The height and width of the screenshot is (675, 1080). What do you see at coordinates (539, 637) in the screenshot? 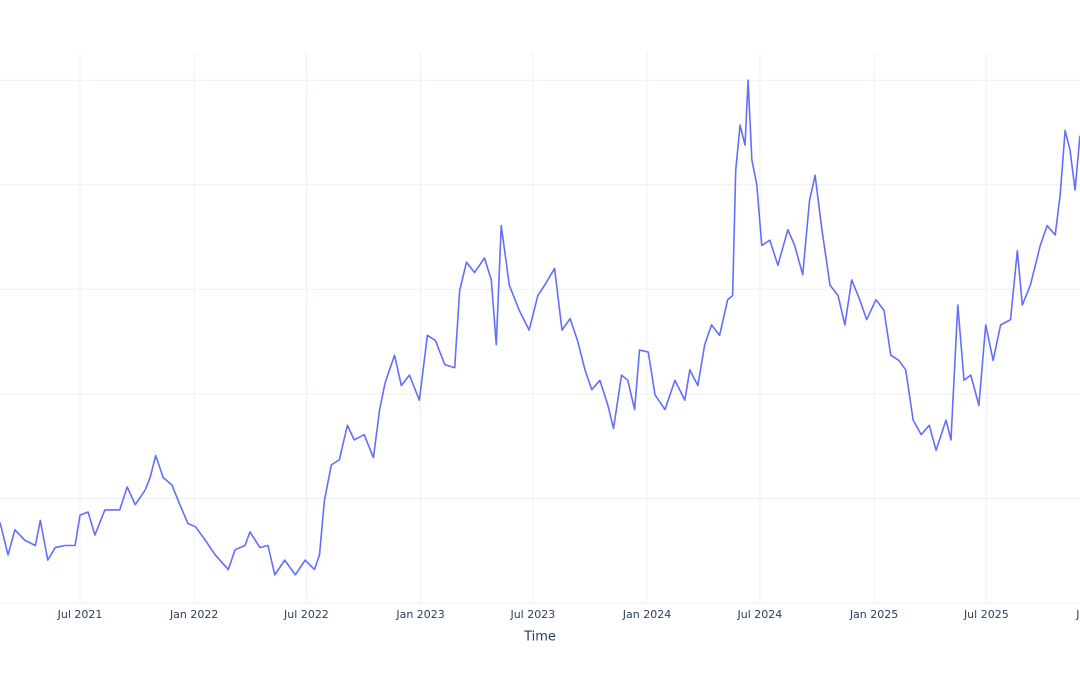
I see `x-axis-title: Time` at bounding box center [539, 637].